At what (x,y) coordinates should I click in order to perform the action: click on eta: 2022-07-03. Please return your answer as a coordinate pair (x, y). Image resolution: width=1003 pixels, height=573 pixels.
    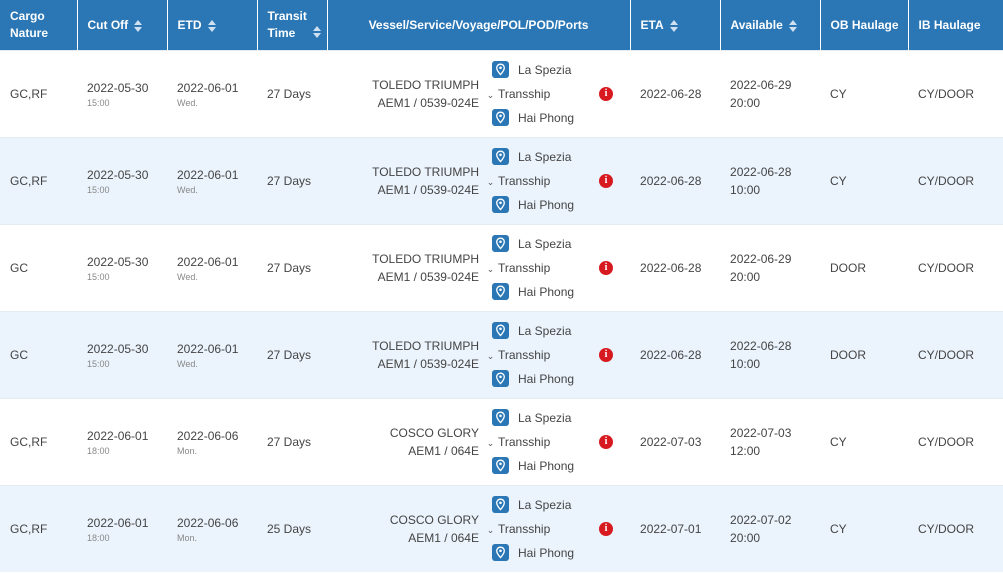
    Looking at the image, I should click on (675, 442).